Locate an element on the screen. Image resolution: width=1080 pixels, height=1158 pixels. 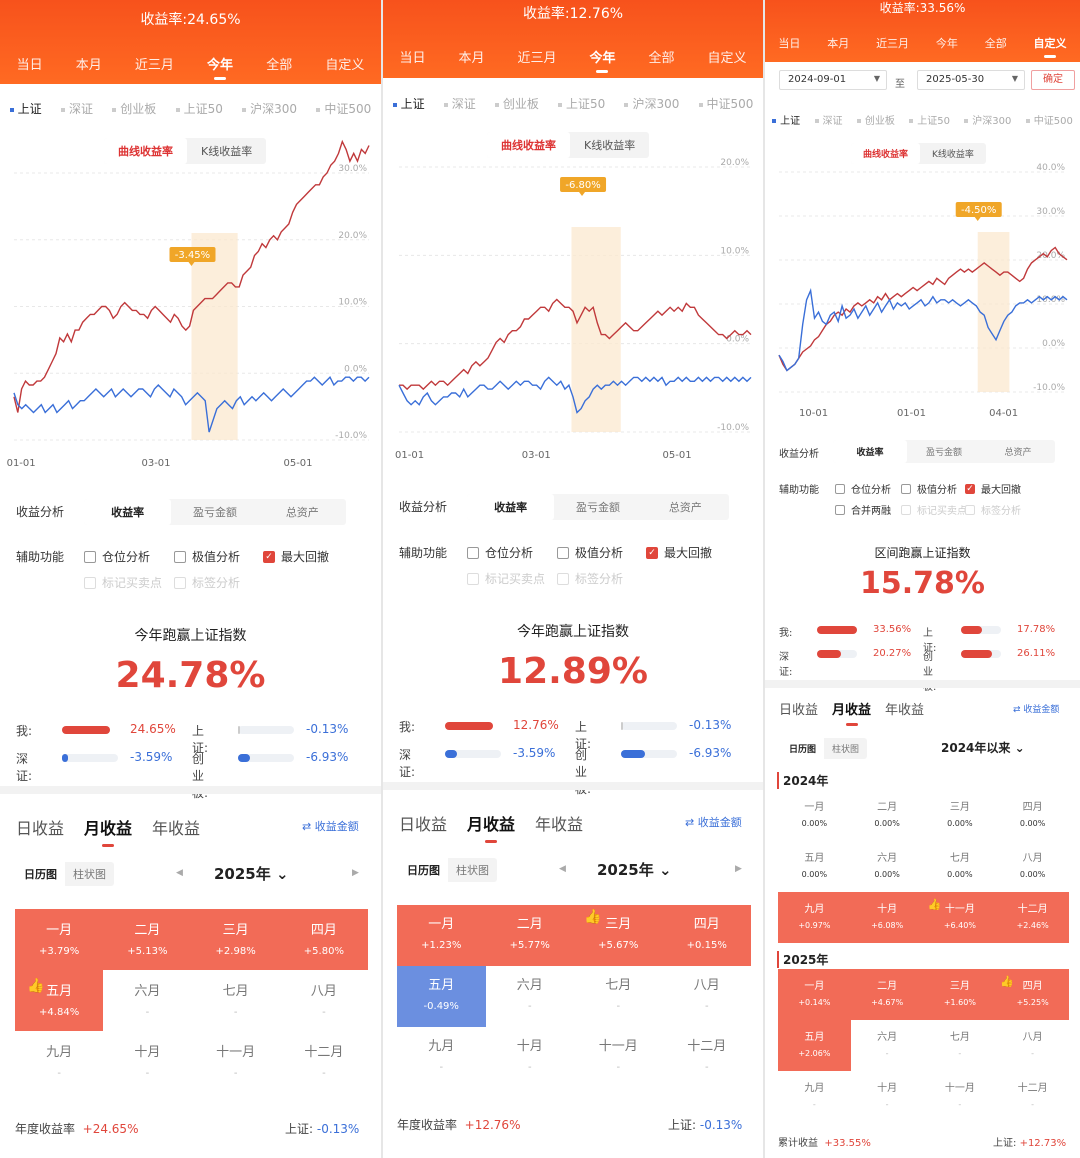
tab-year: 今年 is located at coordinates (220, 67).